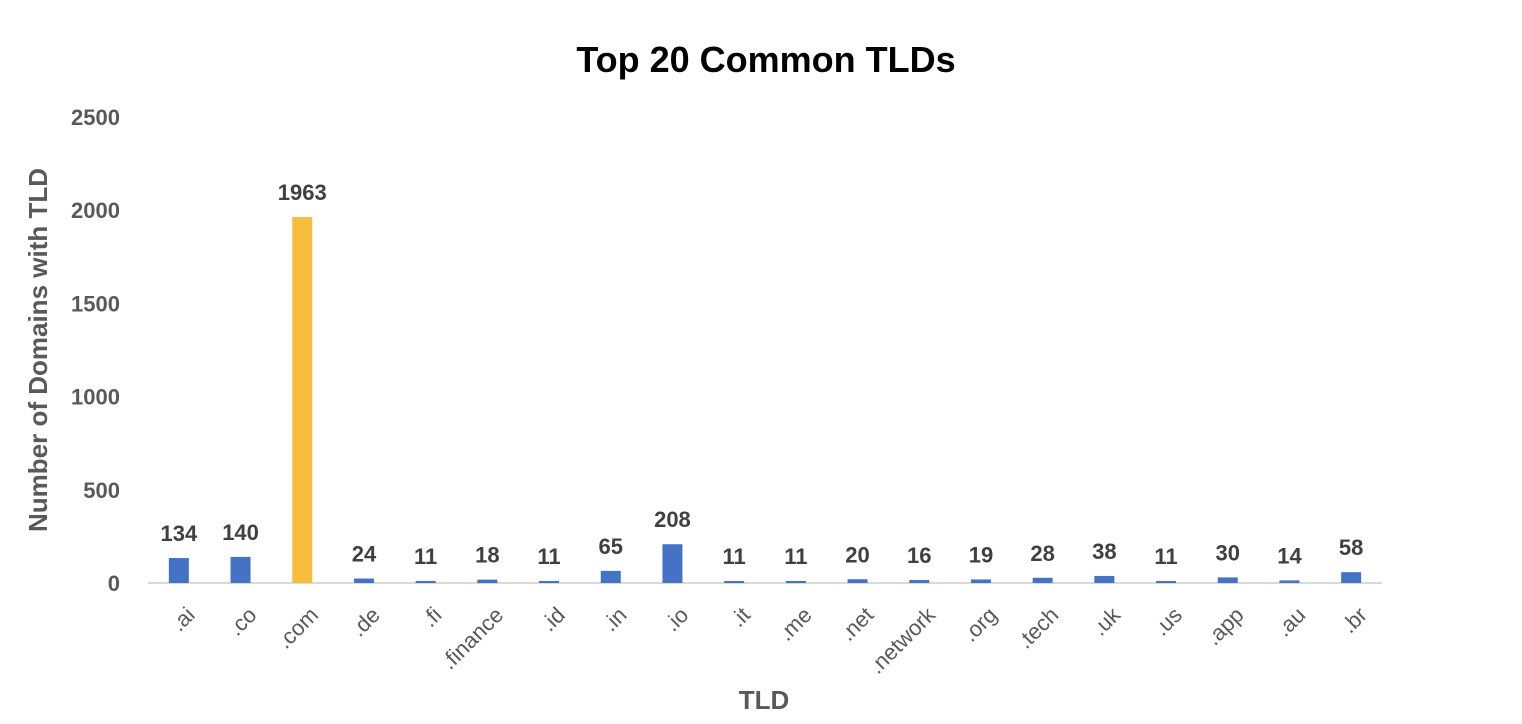 Image resolution: width=1522 pixels, height=724 pixels. I want to click on x-tick-label: .it, so click(740, 617).